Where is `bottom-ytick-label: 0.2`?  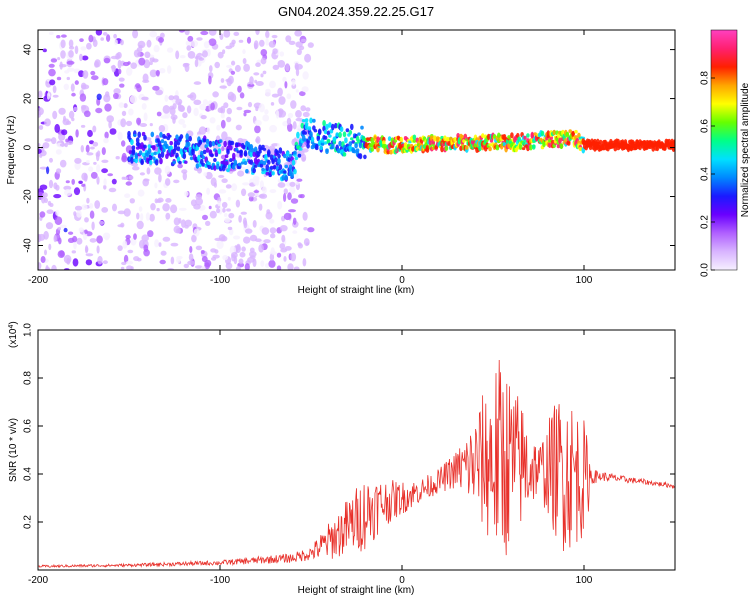 bottom-ytick-label: 0.2 is located at coordinates (28, 522).